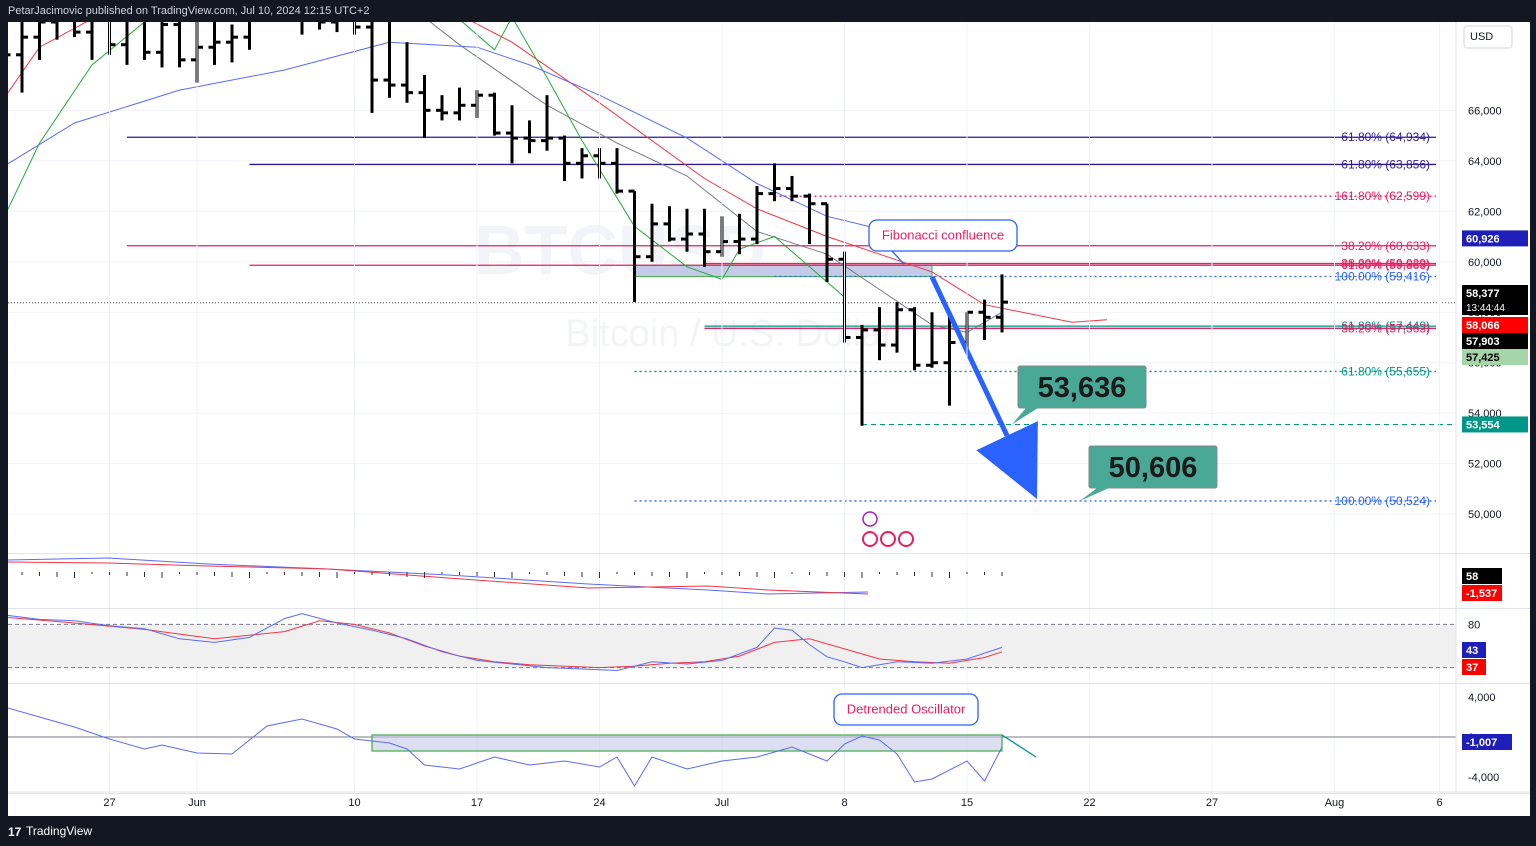  Describe the element at coordinates (870, 519) in the screenshot. I see `lightning-icon` at that location.